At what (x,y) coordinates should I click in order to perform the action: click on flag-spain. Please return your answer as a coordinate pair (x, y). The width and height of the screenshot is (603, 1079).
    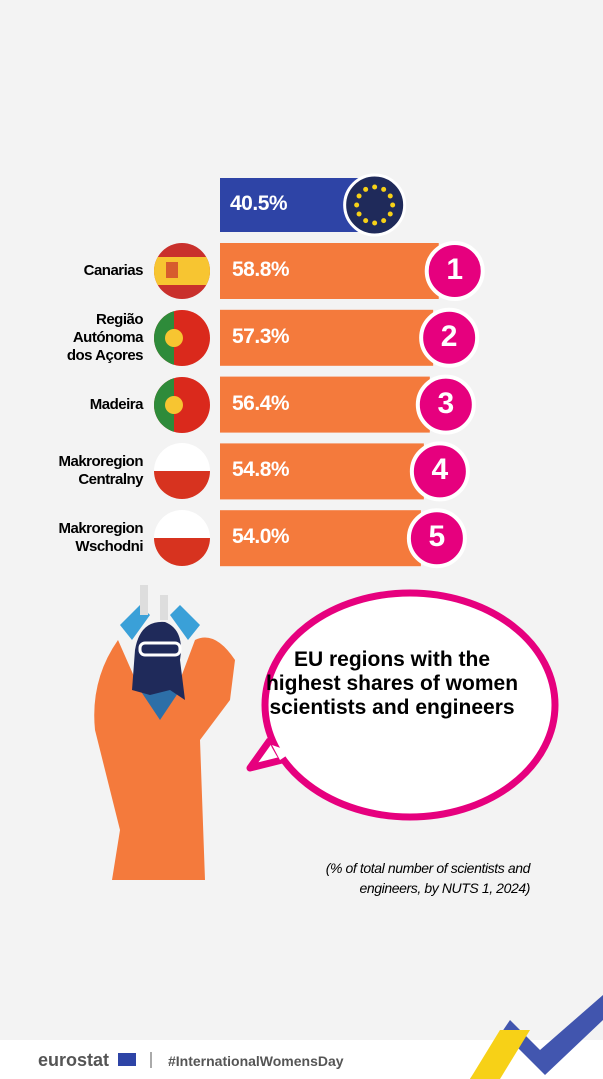
    Looking at the image, I should click on (182, 271).